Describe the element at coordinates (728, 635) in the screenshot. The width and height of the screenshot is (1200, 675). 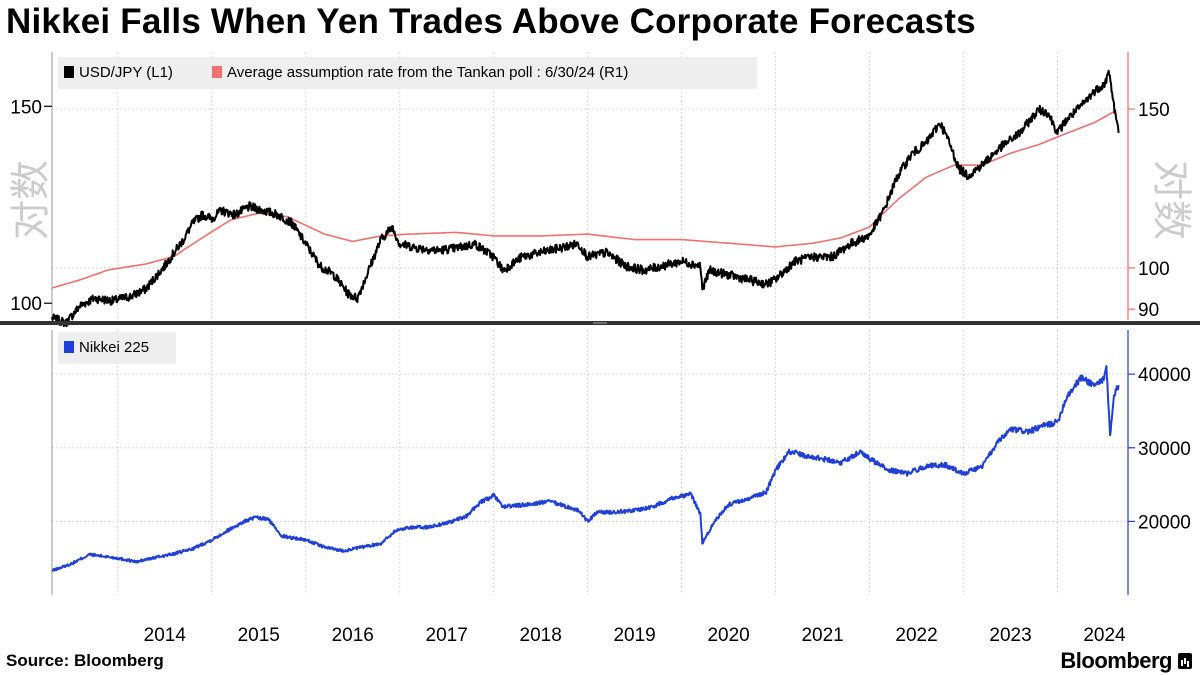
I see `x-tick-label: 2020` at that location.